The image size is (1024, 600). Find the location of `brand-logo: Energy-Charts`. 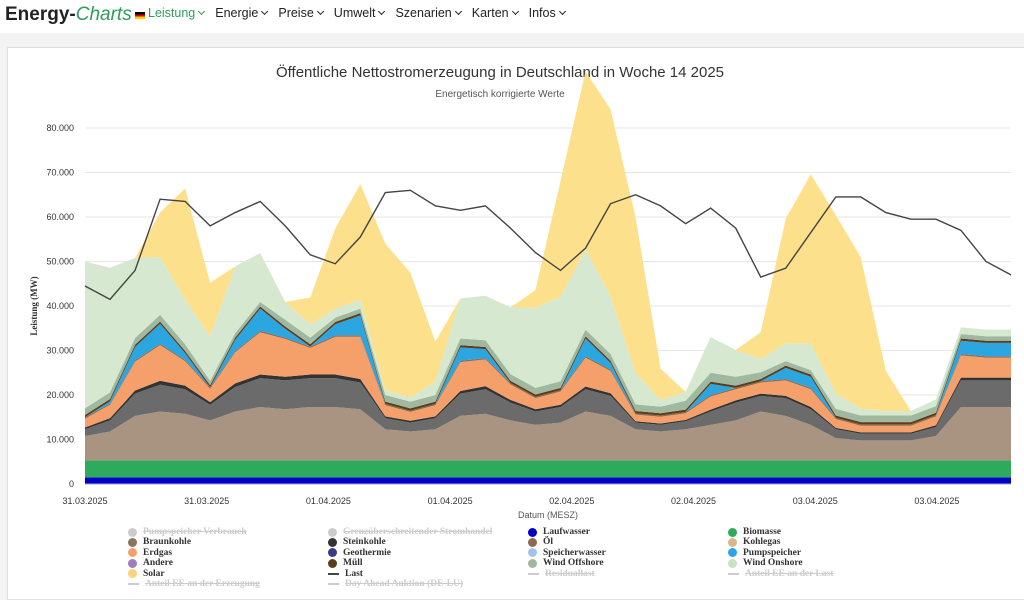

brand-logo: Energy-Charts is located at coordinates (75, 15).